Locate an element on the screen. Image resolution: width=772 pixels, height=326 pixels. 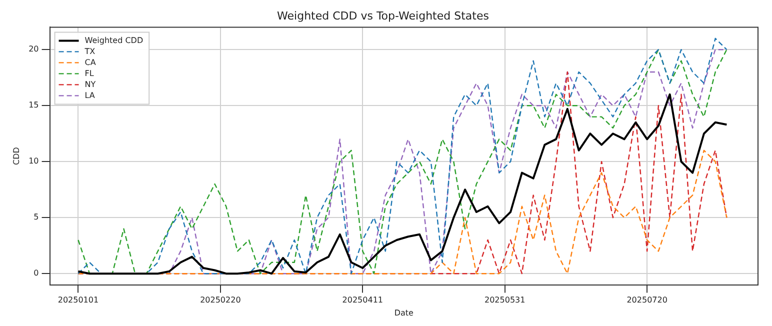
y-tick-label: 20 is located at coordinates (33, 49).